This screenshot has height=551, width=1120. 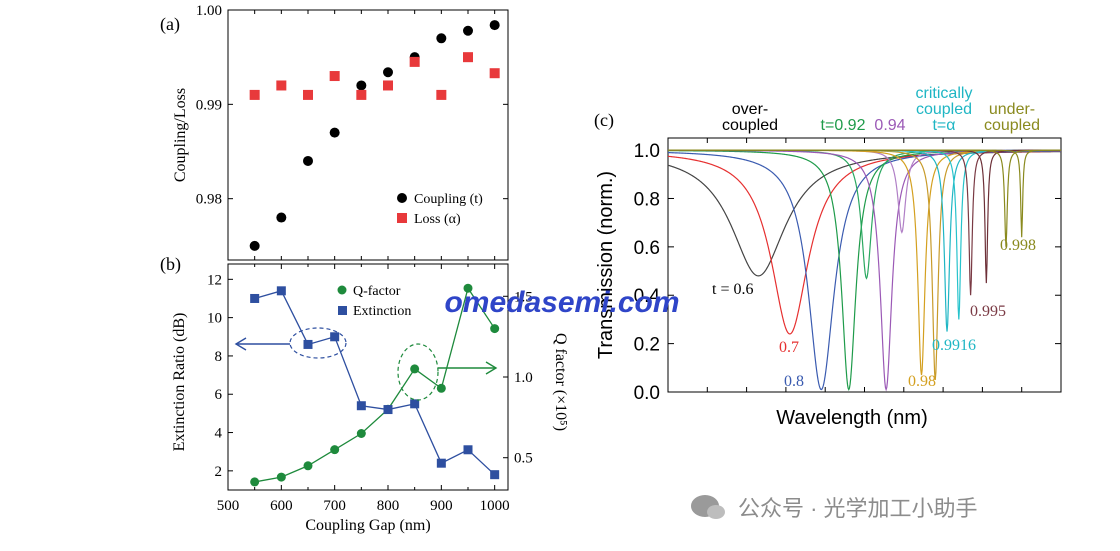 I want to click on b-ytick-left-label: 4, so click(x=219, y=434).